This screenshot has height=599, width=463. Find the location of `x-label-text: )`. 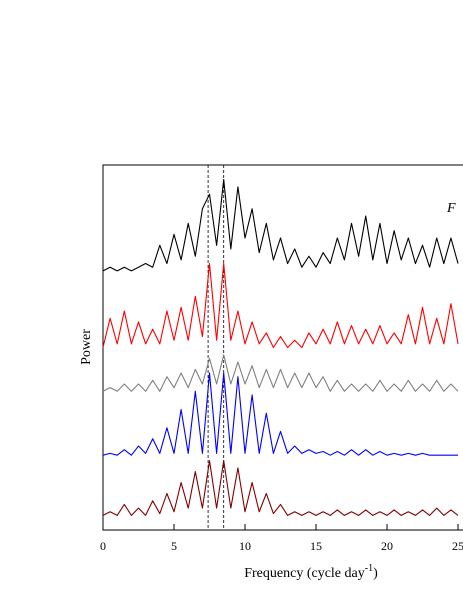

x-label-text: ) is located at coordinates (375, 573).